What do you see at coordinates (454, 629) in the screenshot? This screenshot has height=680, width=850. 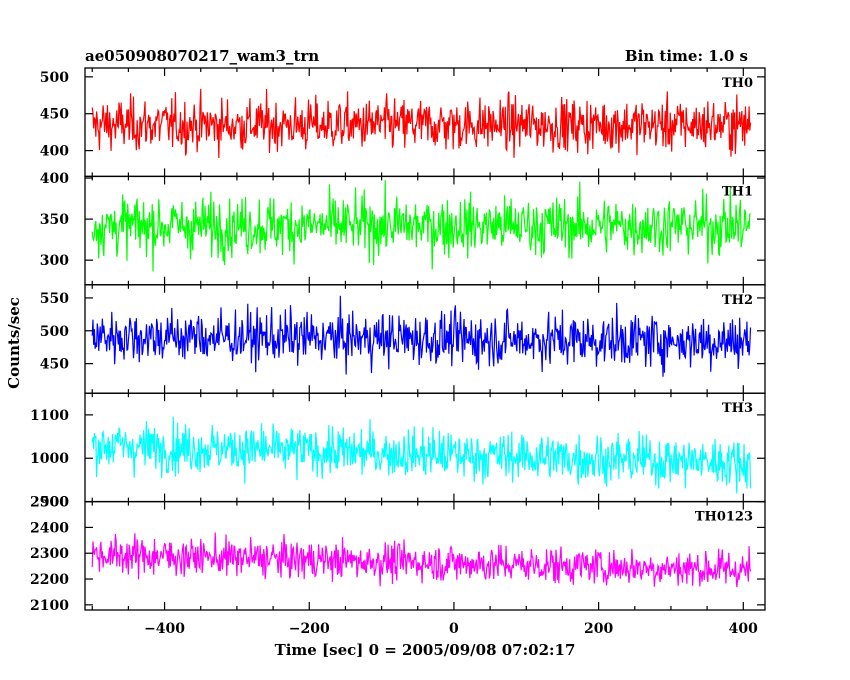 I see `x-tick-label: 0` at bounding box center [454, 629].